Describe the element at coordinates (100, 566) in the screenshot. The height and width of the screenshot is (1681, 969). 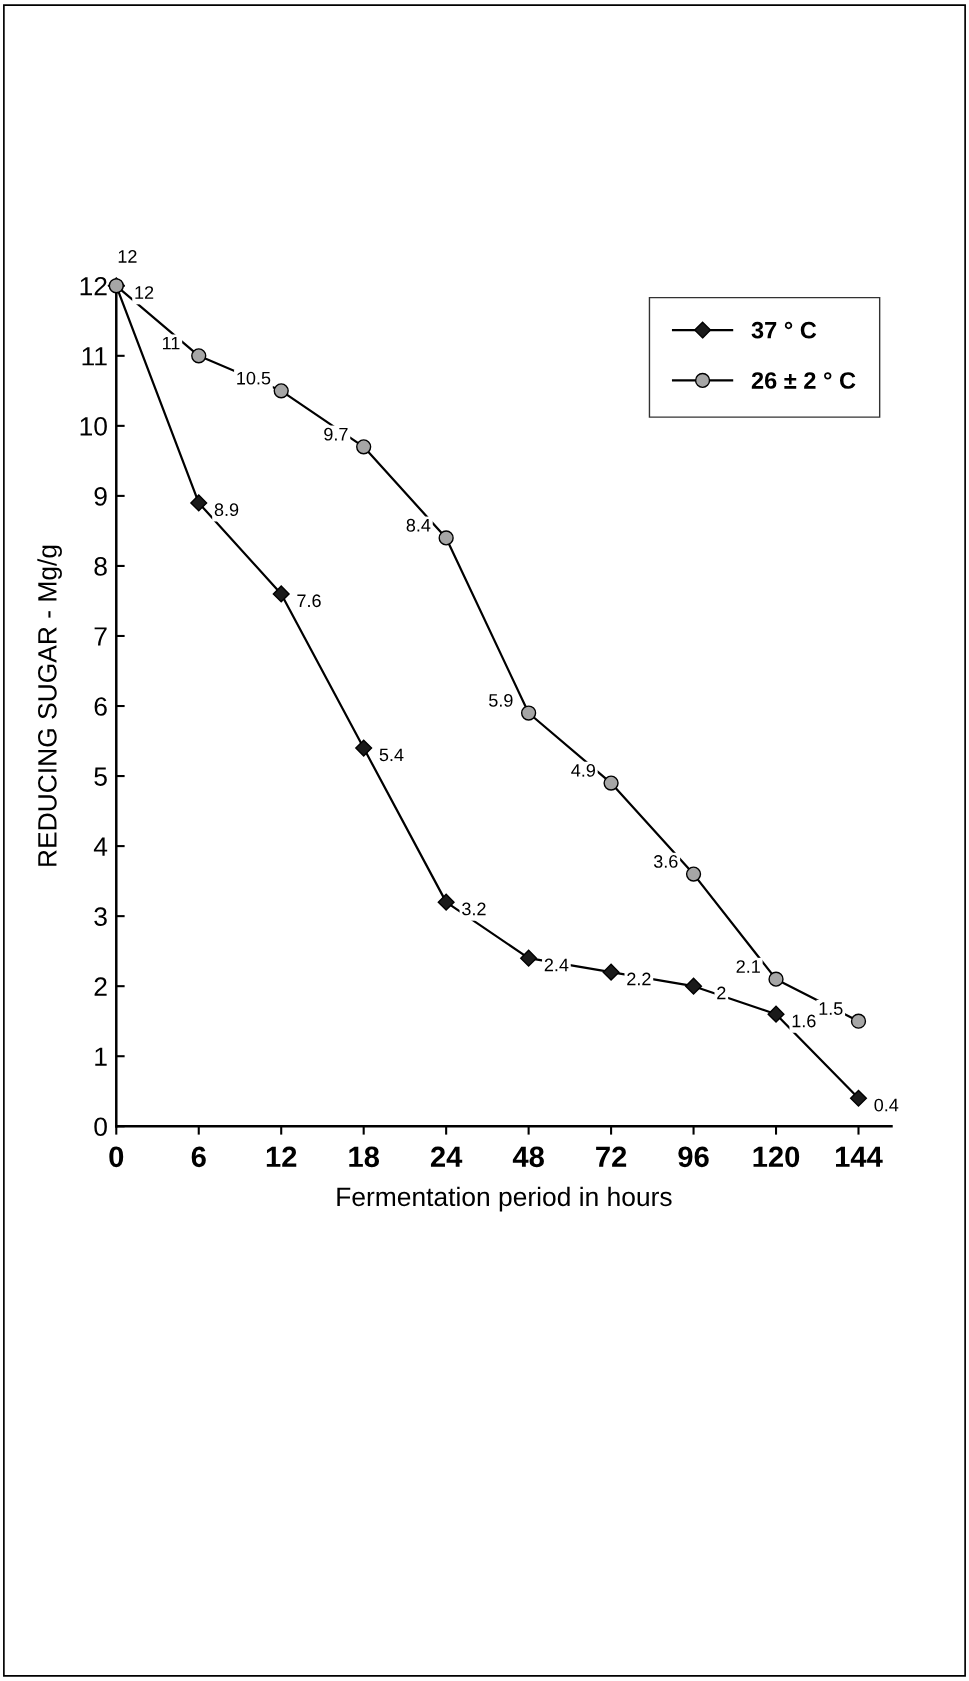
I see `y-tick-label: 8` at that location.